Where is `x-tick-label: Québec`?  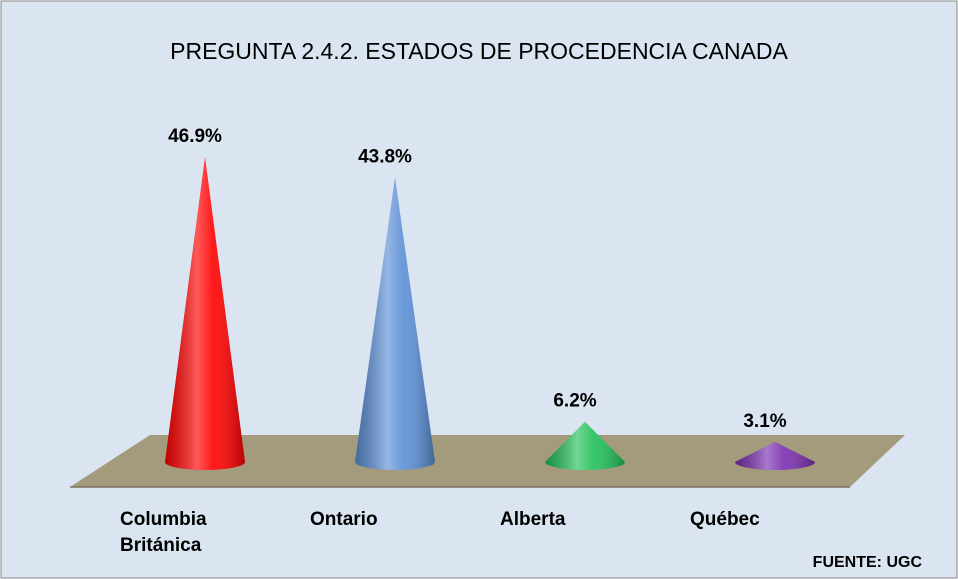 x-tick-label: Québec is located at coordinates (725, 519).